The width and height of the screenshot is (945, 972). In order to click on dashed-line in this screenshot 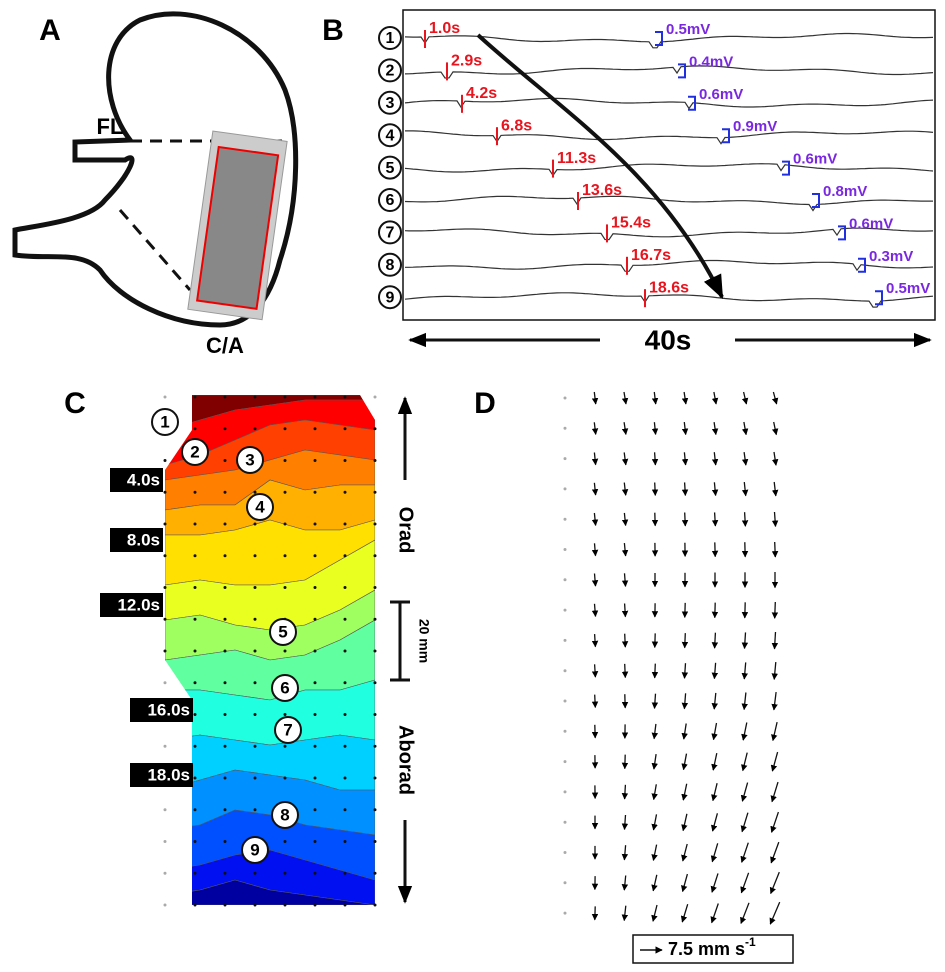, I will do `click(155, 250)`.